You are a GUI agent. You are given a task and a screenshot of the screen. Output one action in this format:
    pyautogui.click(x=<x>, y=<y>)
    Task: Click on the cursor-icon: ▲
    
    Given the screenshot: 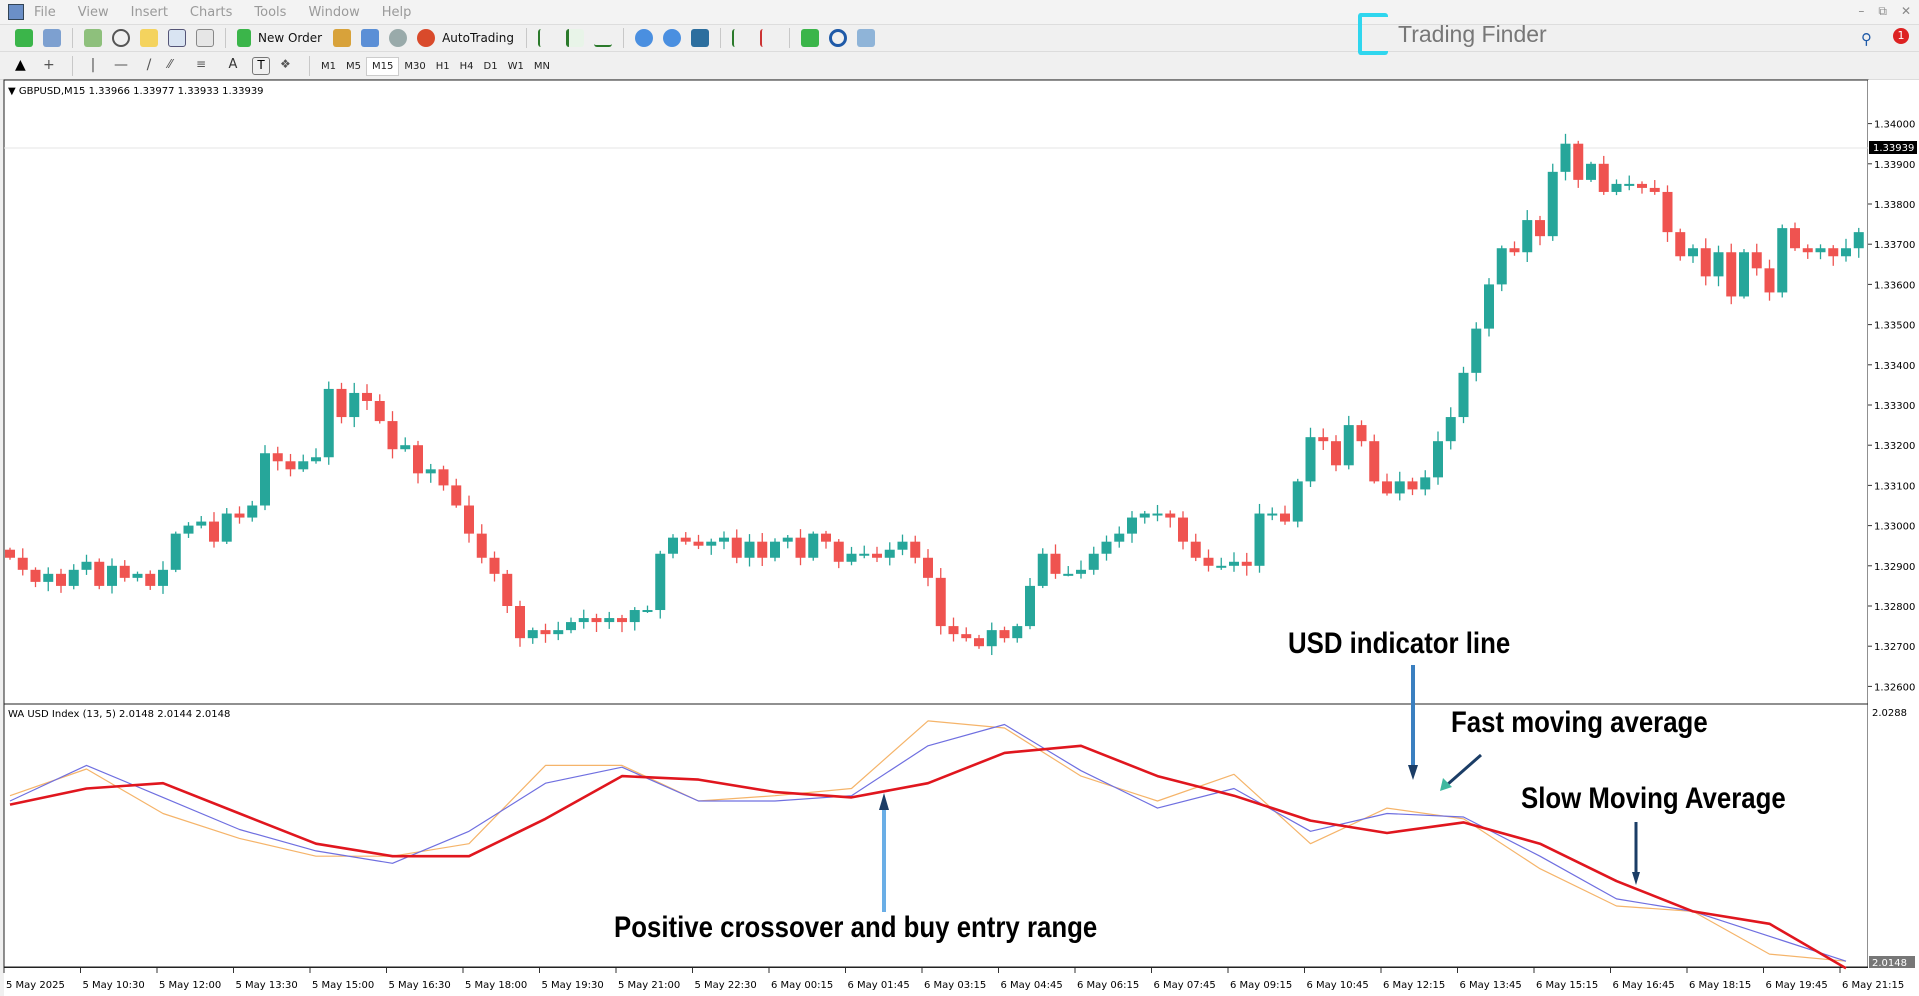 What is the action you would take?
    pyautogui.click(x=20, y=65)
    